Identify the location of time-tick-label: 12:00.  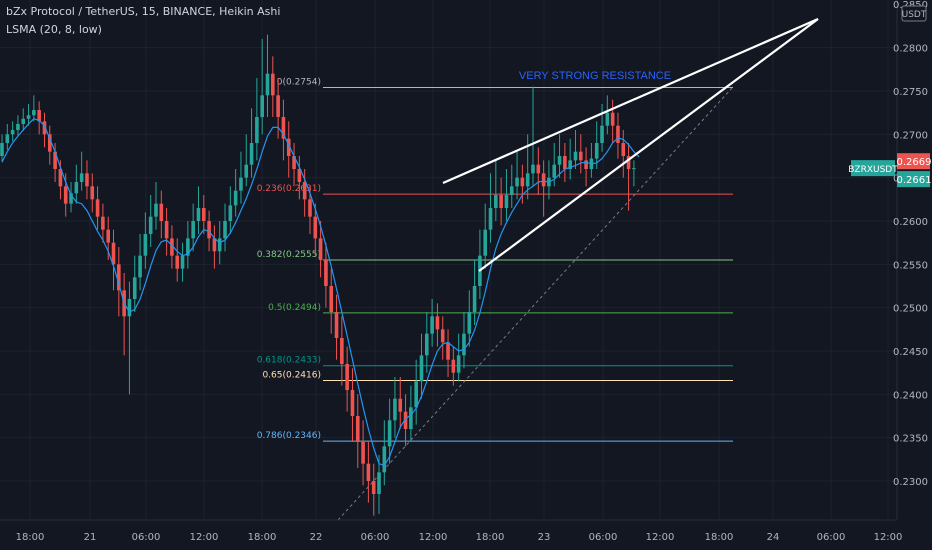
(433, 537).